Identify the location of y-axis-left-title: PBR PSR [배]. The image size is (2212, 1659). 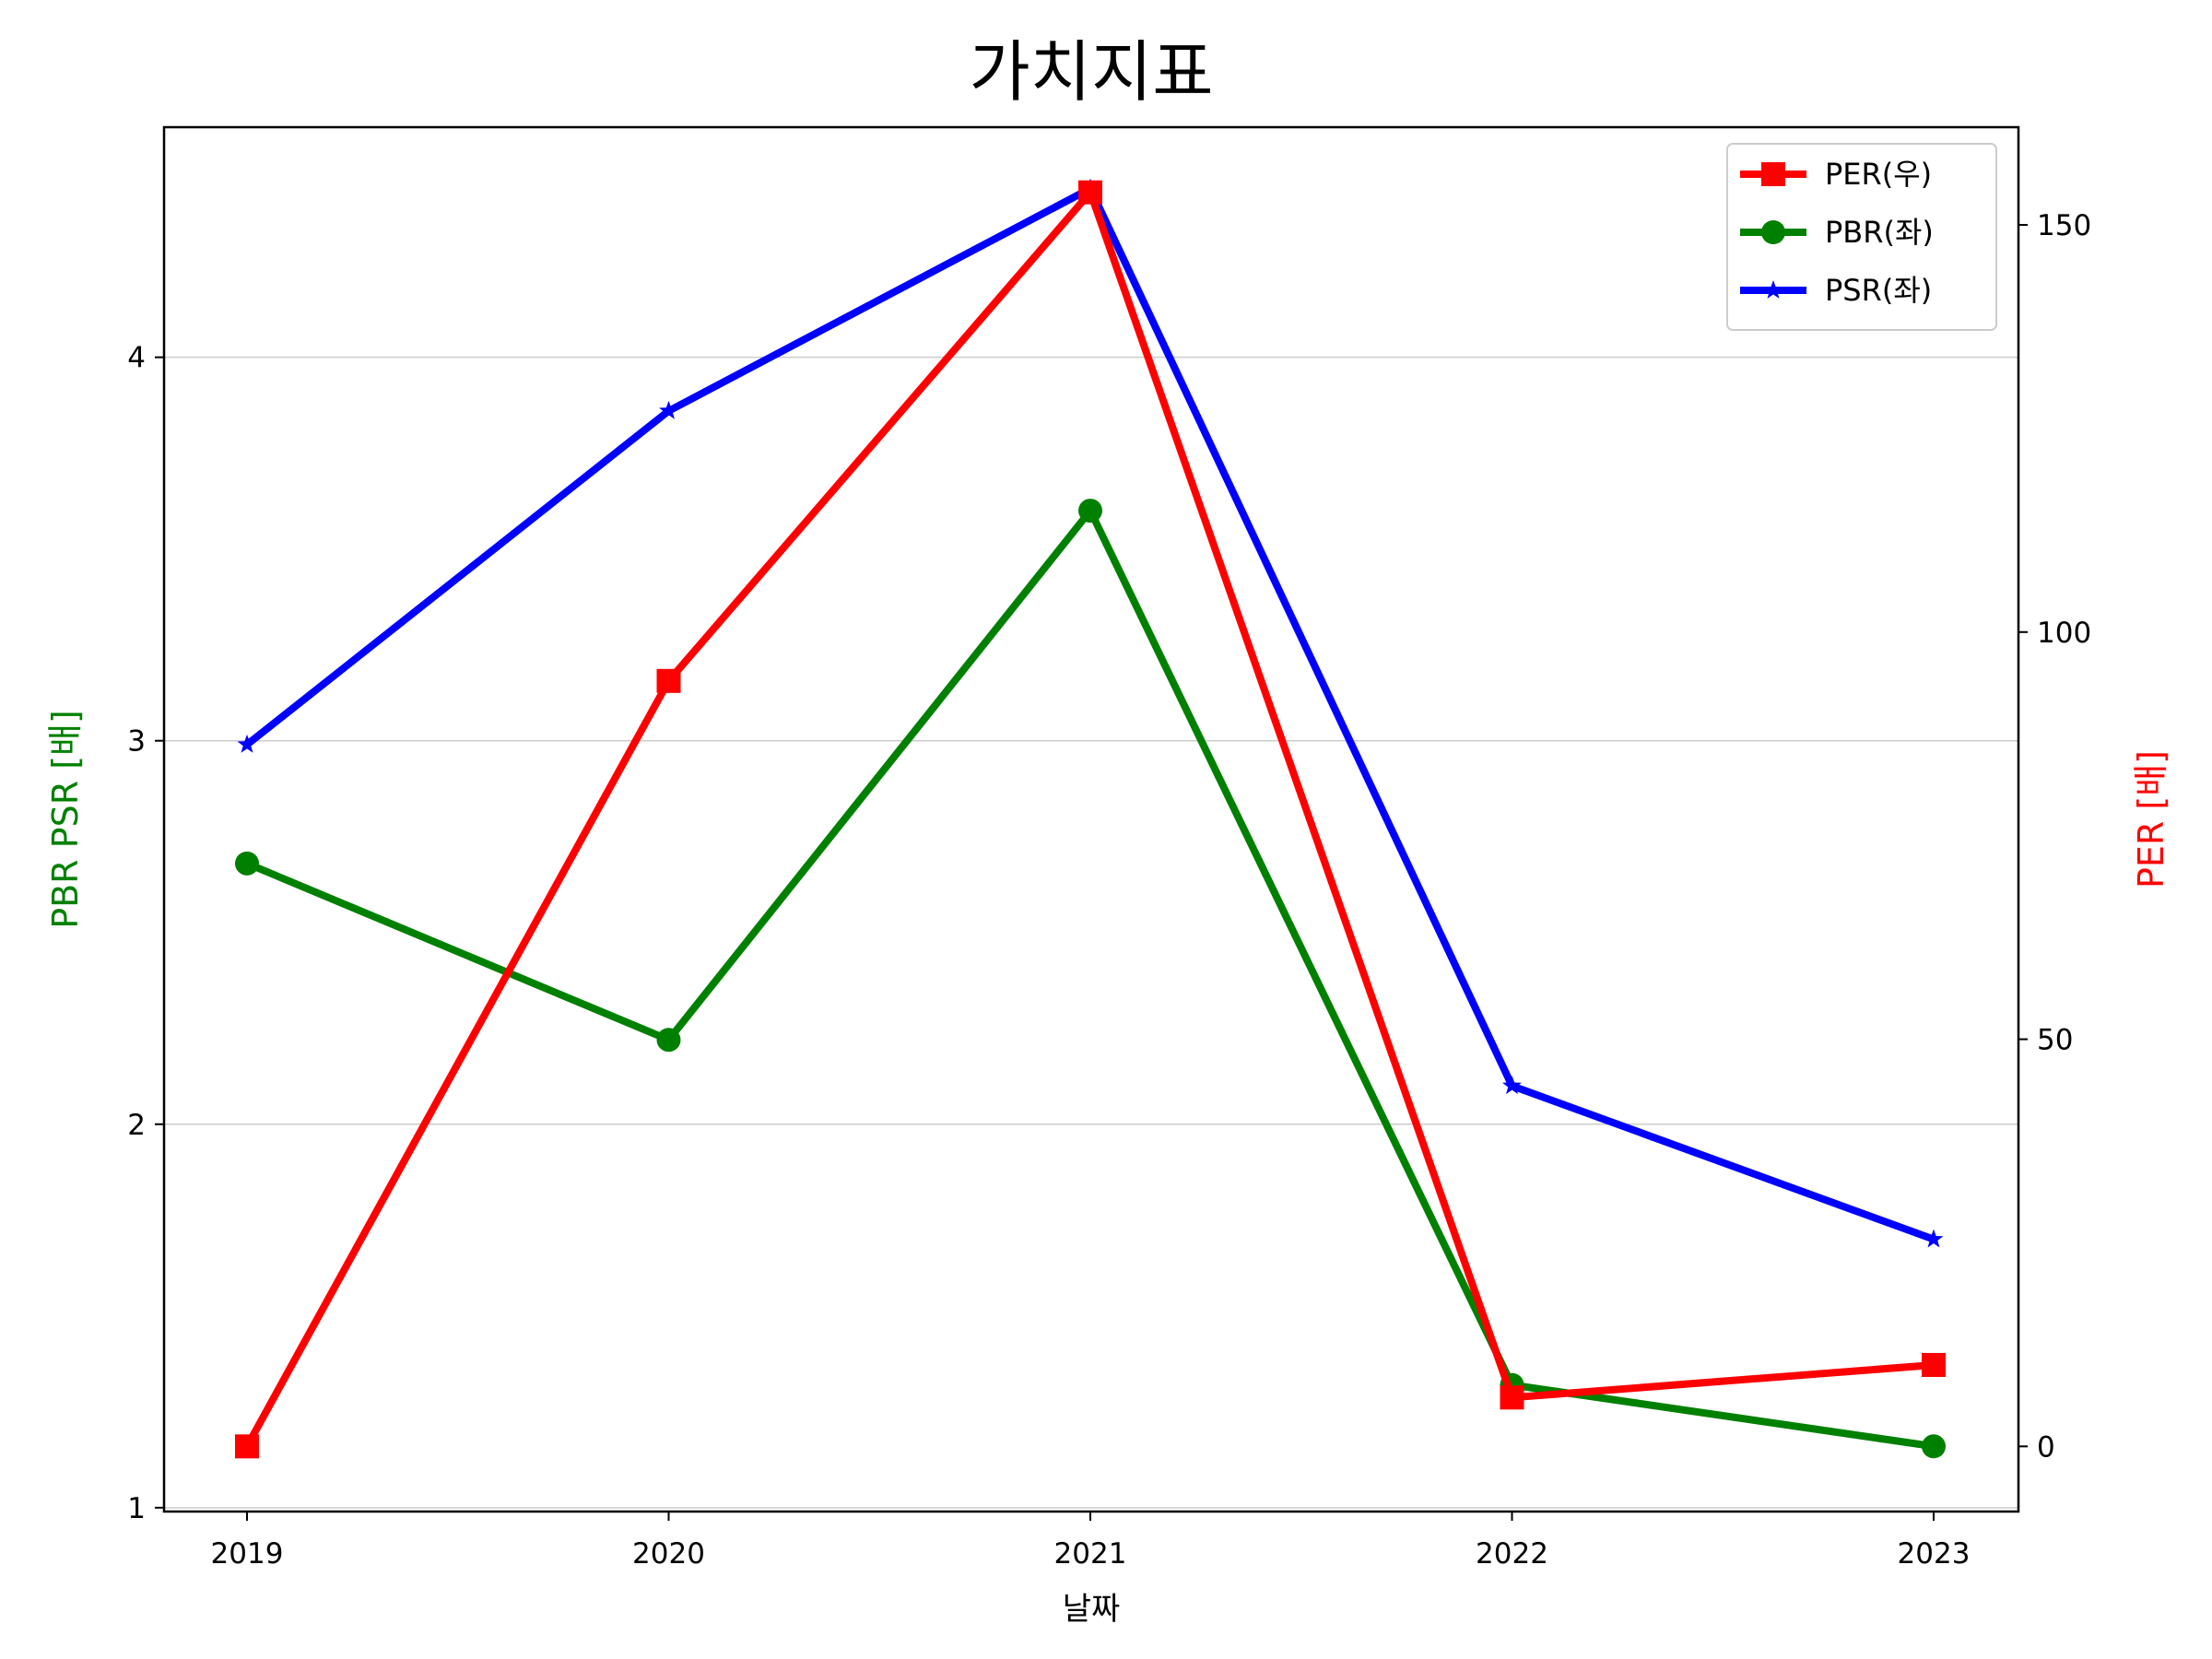
(65, 819).